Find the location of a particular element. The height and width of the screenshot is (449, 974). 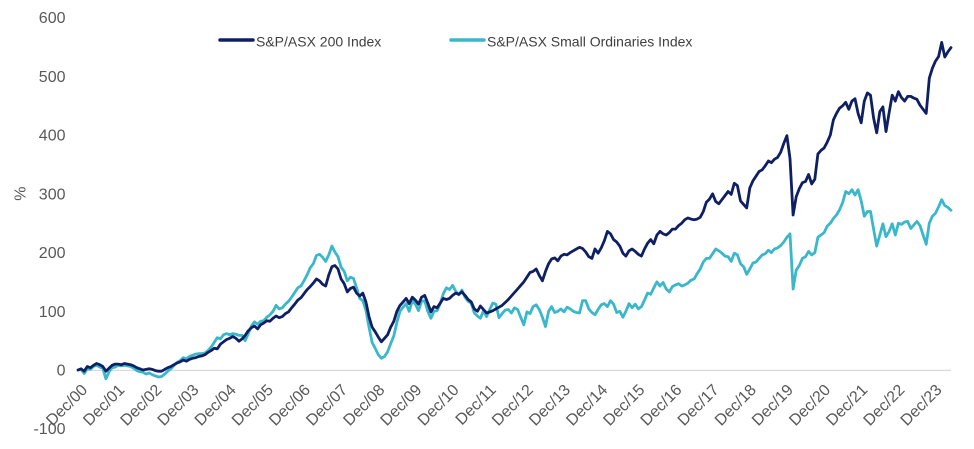

svg-text: 0 is located at coordinates (61, 371).